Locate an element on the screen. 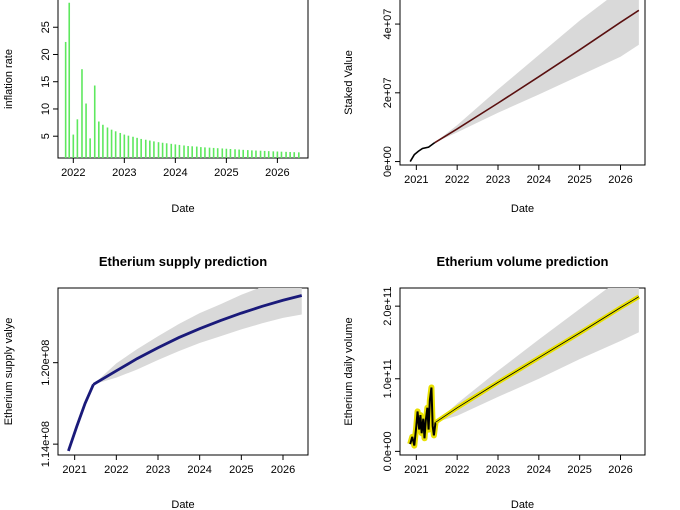 The width and height of the screenshot is (680, 510). y-tick-label: 1.20e+08 is located at coordinates (46, 363).